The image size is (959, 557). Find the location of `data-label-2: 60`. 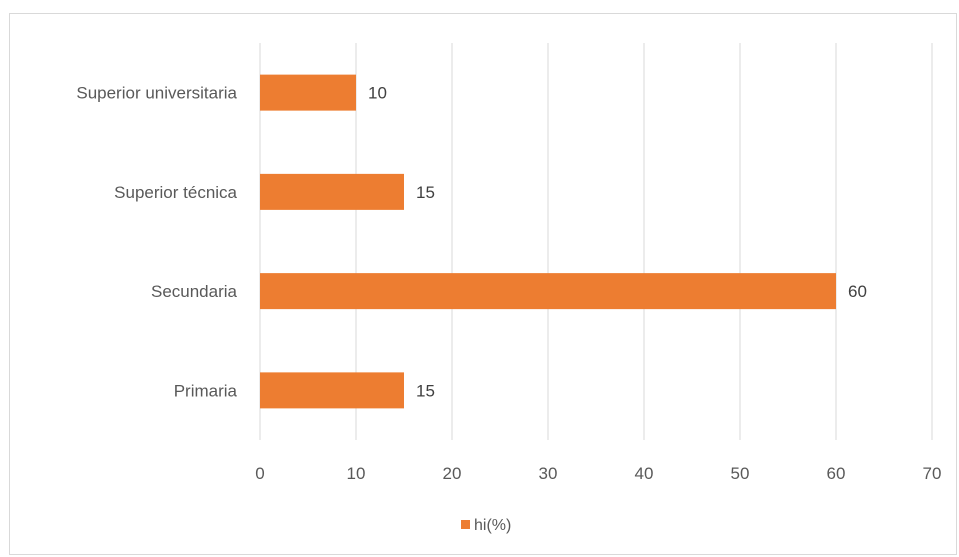

data-label-2: 60 is located at coordinates (857, 291).